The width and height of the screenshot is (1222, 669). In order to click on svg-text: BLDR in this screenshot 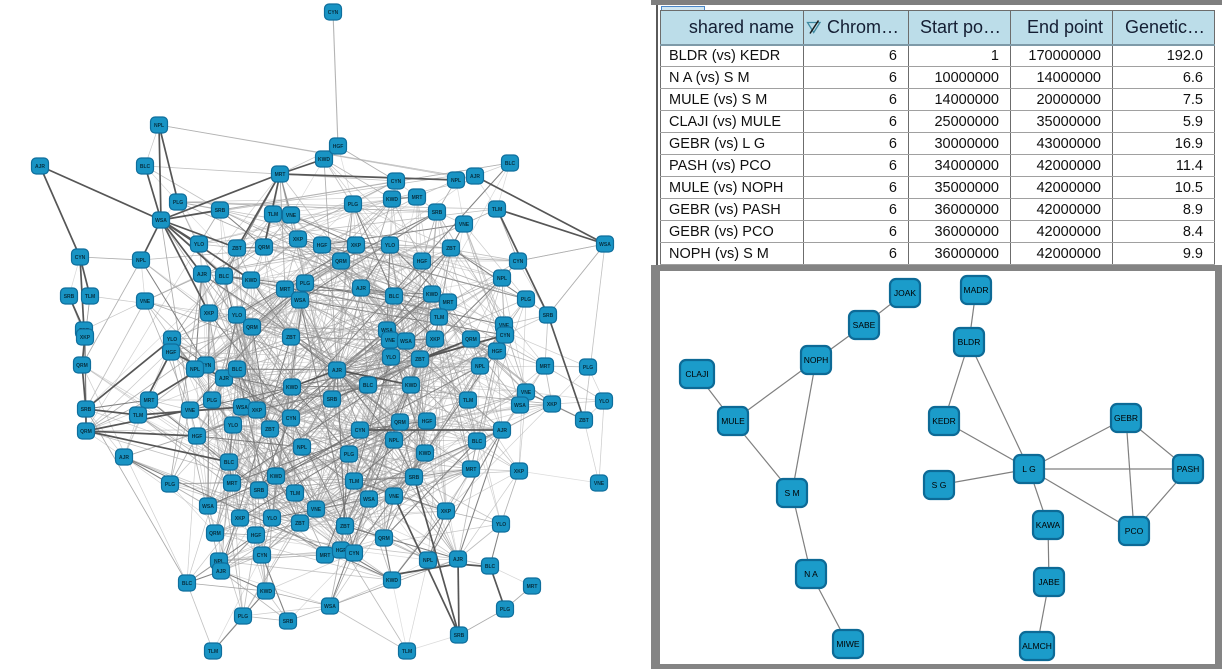, I will do `click(969, 342)`.